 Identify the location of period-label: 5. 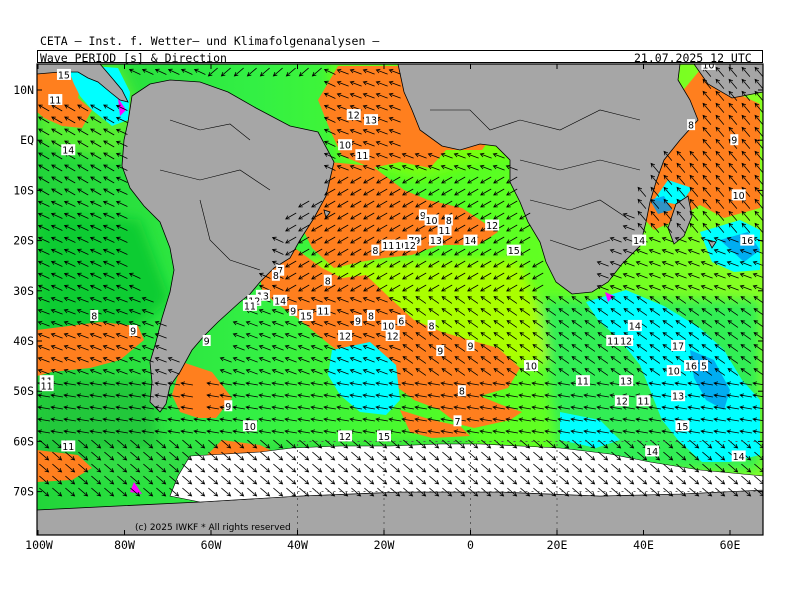
(704, 366).